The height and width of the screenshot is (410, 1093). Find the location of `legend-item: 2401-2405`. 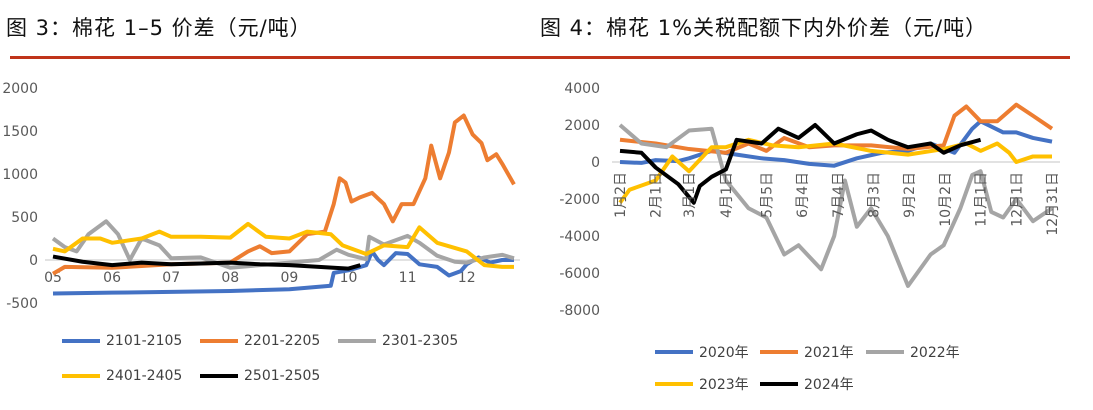

legend-item: 2401-2405 is located at coordinates (122, 376).